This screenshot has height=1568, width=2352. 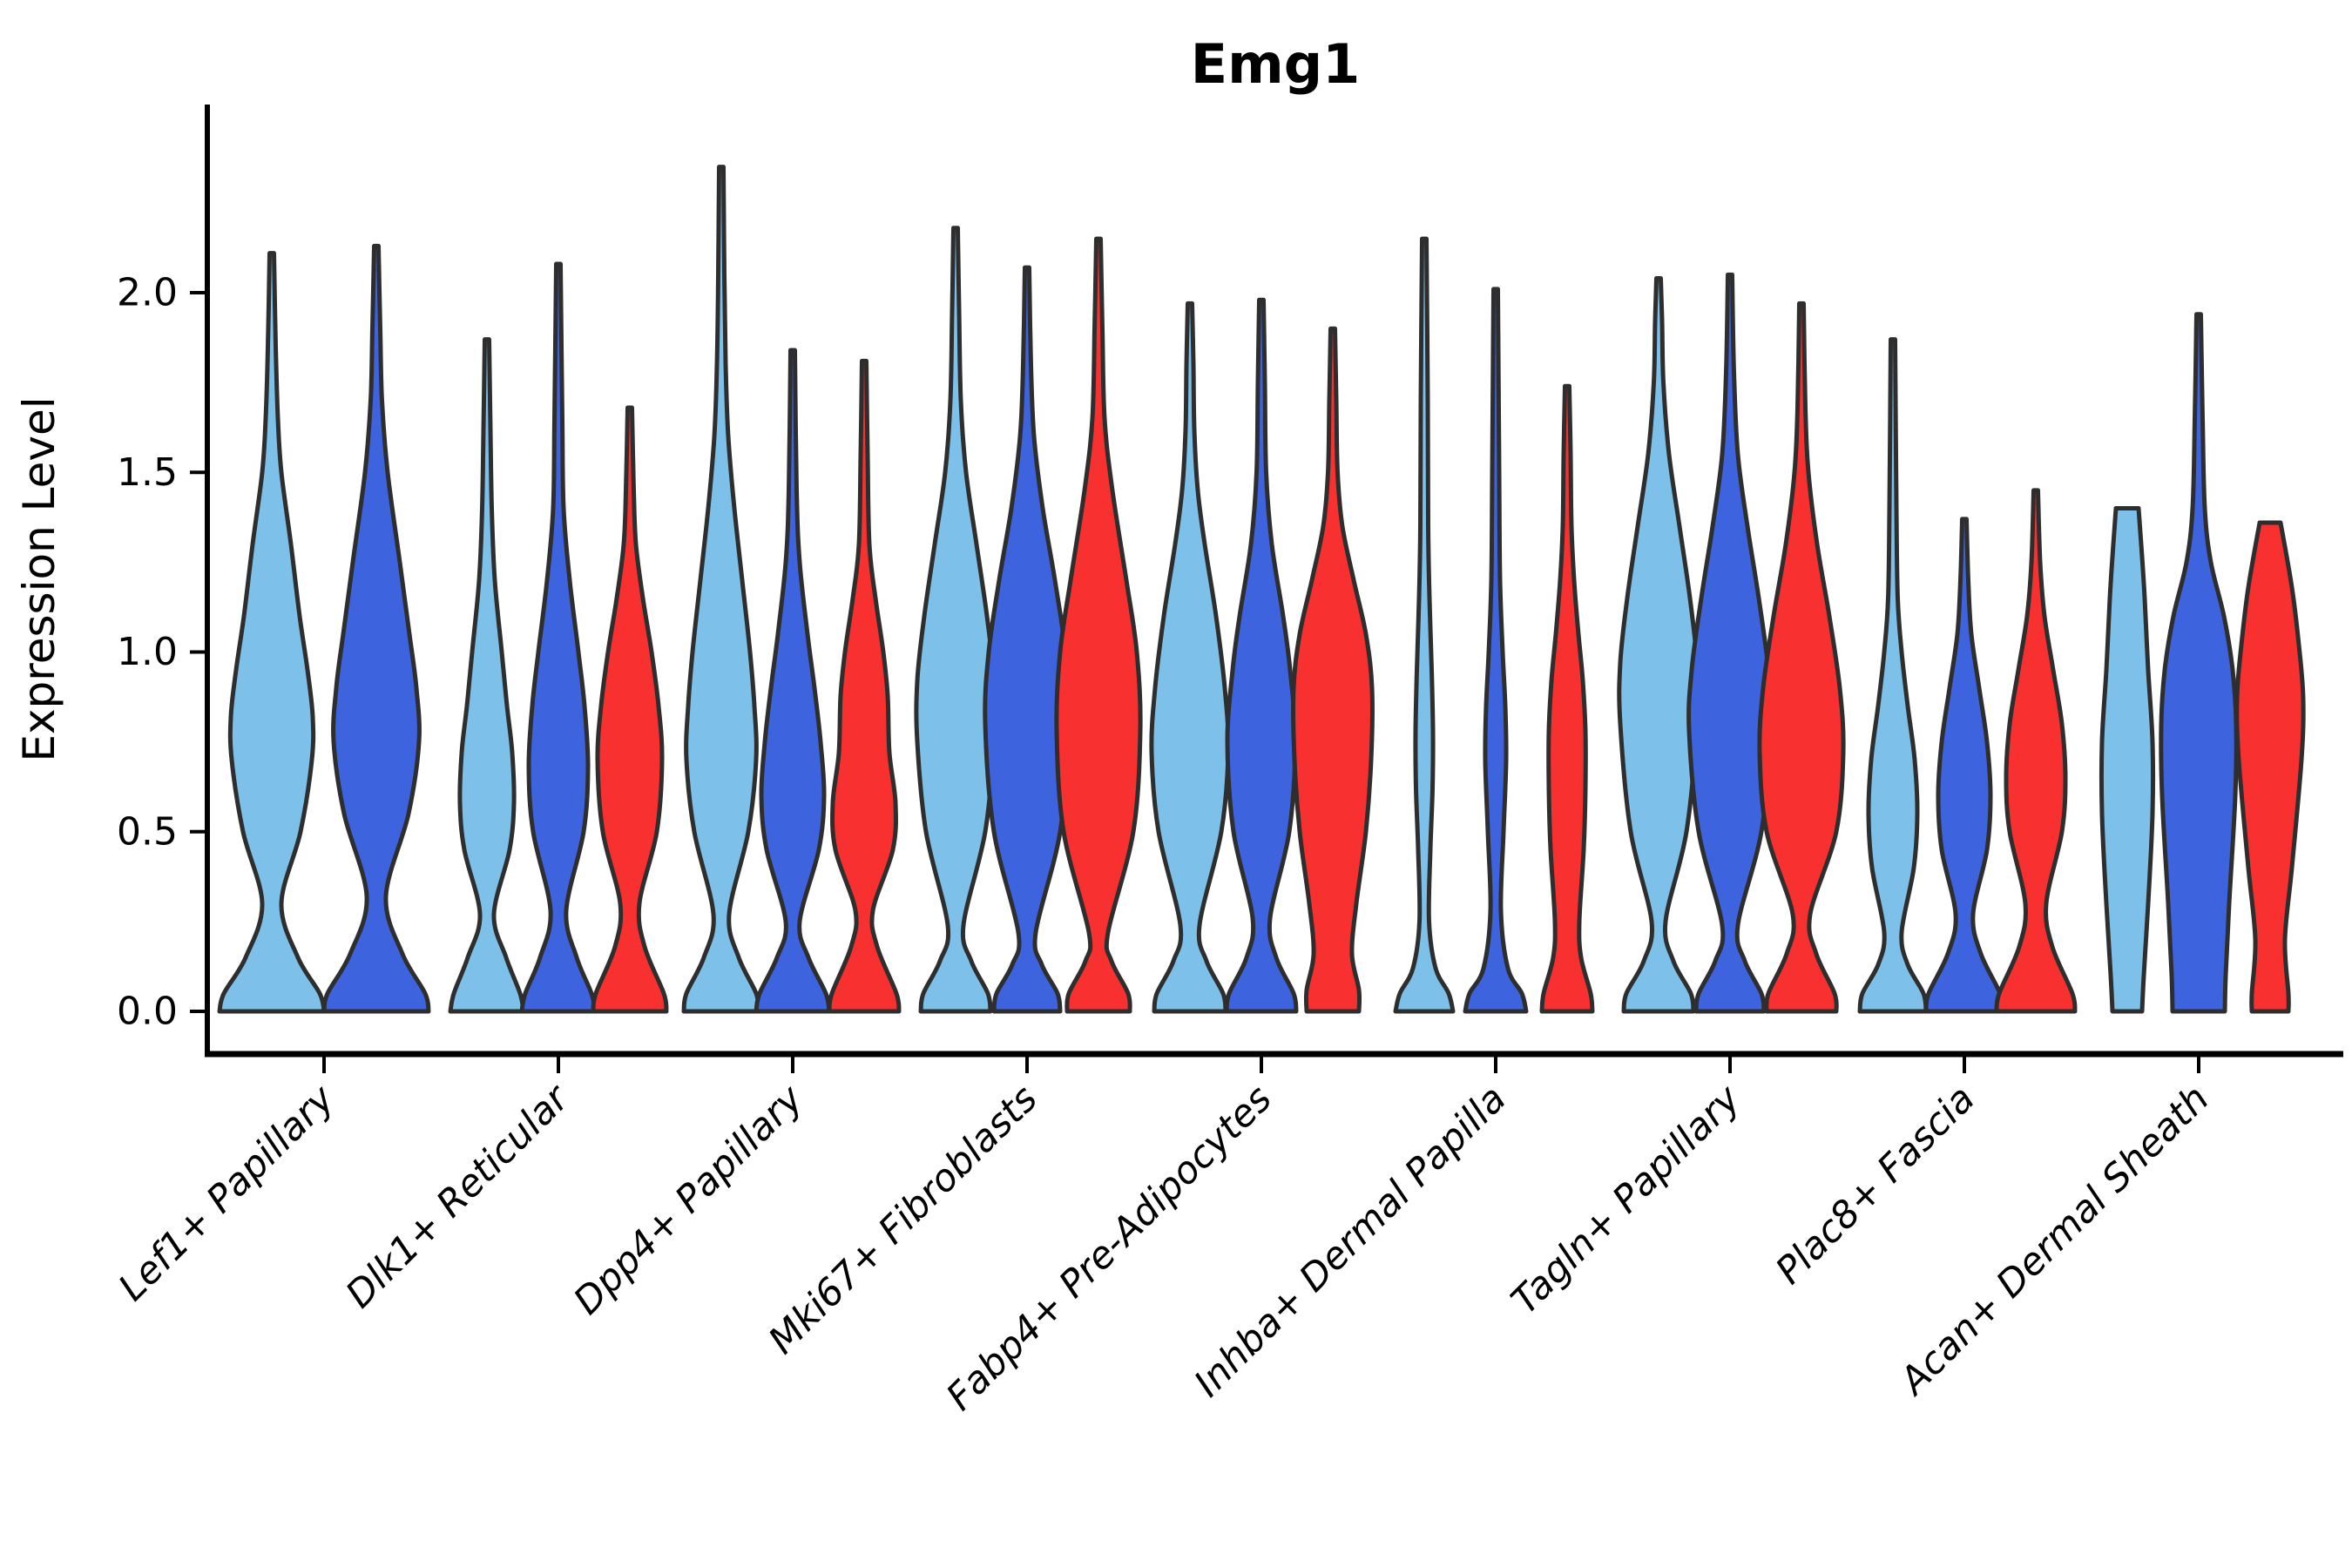 What do you see at coordinates (1261, 655) in the screenshot?
I see `violin-fabp4-pre-adipocytes-darkblue` at bounding box center [1261, 655].